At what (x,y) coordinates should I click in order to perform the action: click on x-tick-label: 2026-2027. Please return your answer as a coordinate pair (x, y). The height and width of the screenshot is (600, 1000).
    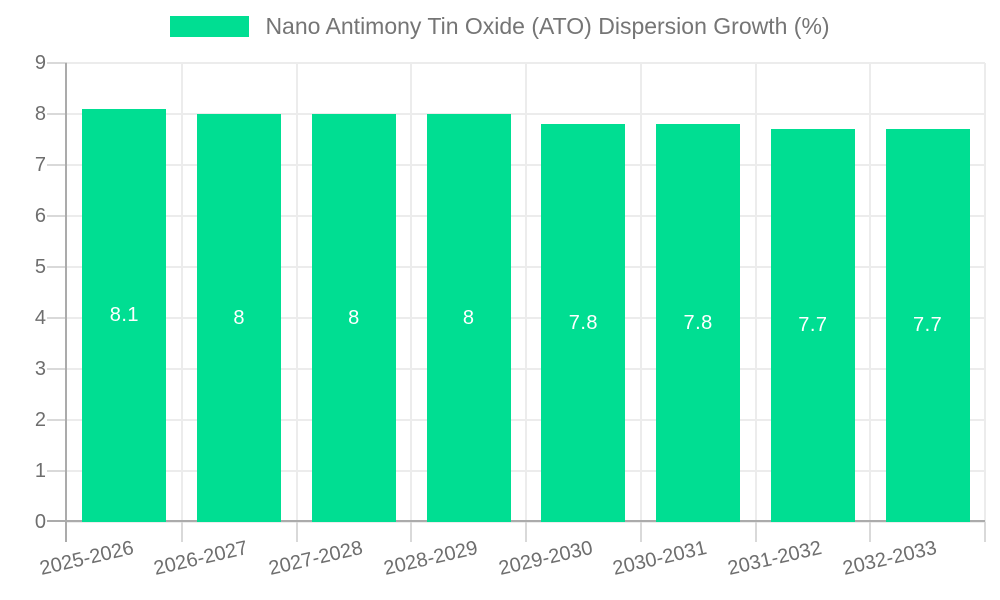
    Looking at the image, I should click on (201, 558).